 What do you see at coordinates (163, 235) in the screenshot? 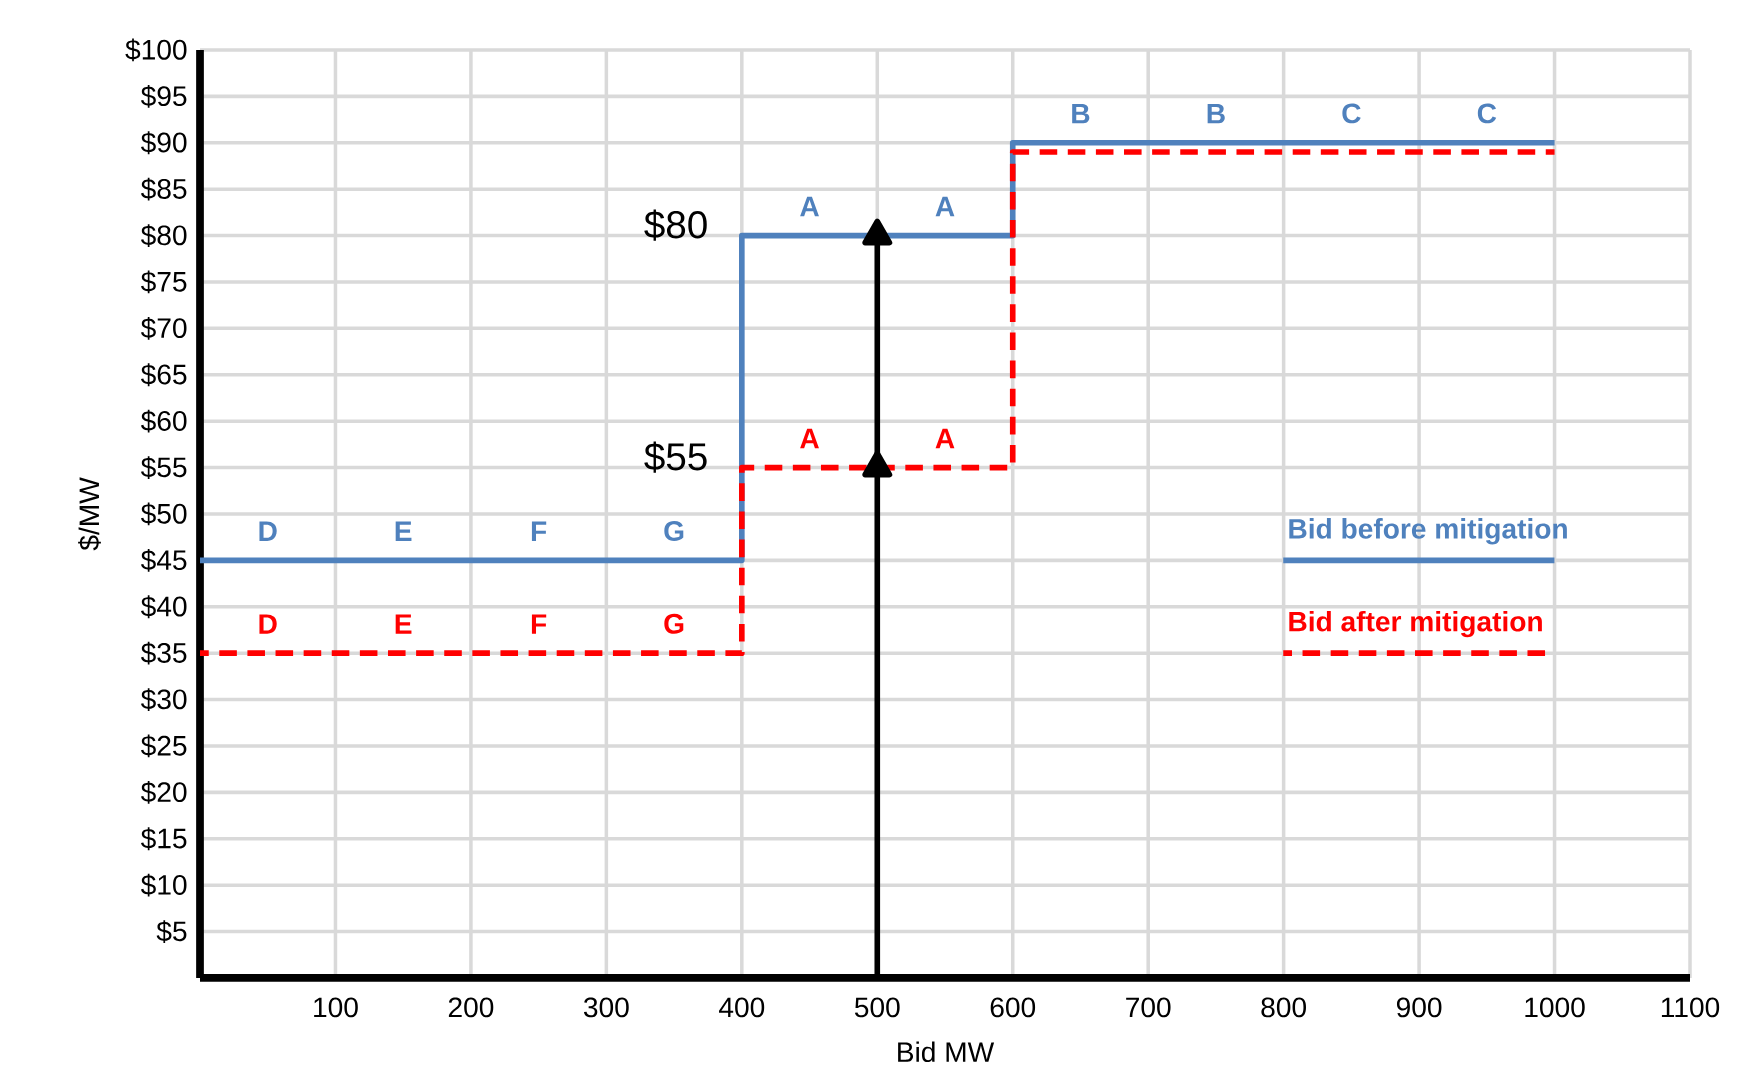
I see `y-tick-label: $80` at bounding box center [163, 235].